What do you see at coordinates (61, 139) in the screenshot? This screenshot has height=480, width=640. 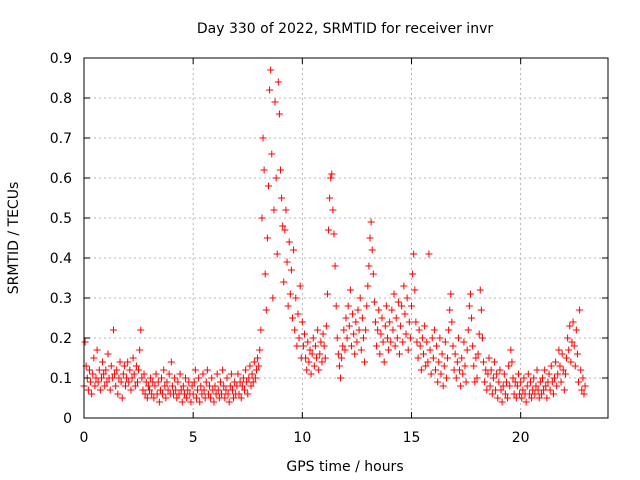 I see `y-tick-label: 0.7` at bounding box center [61, 139].